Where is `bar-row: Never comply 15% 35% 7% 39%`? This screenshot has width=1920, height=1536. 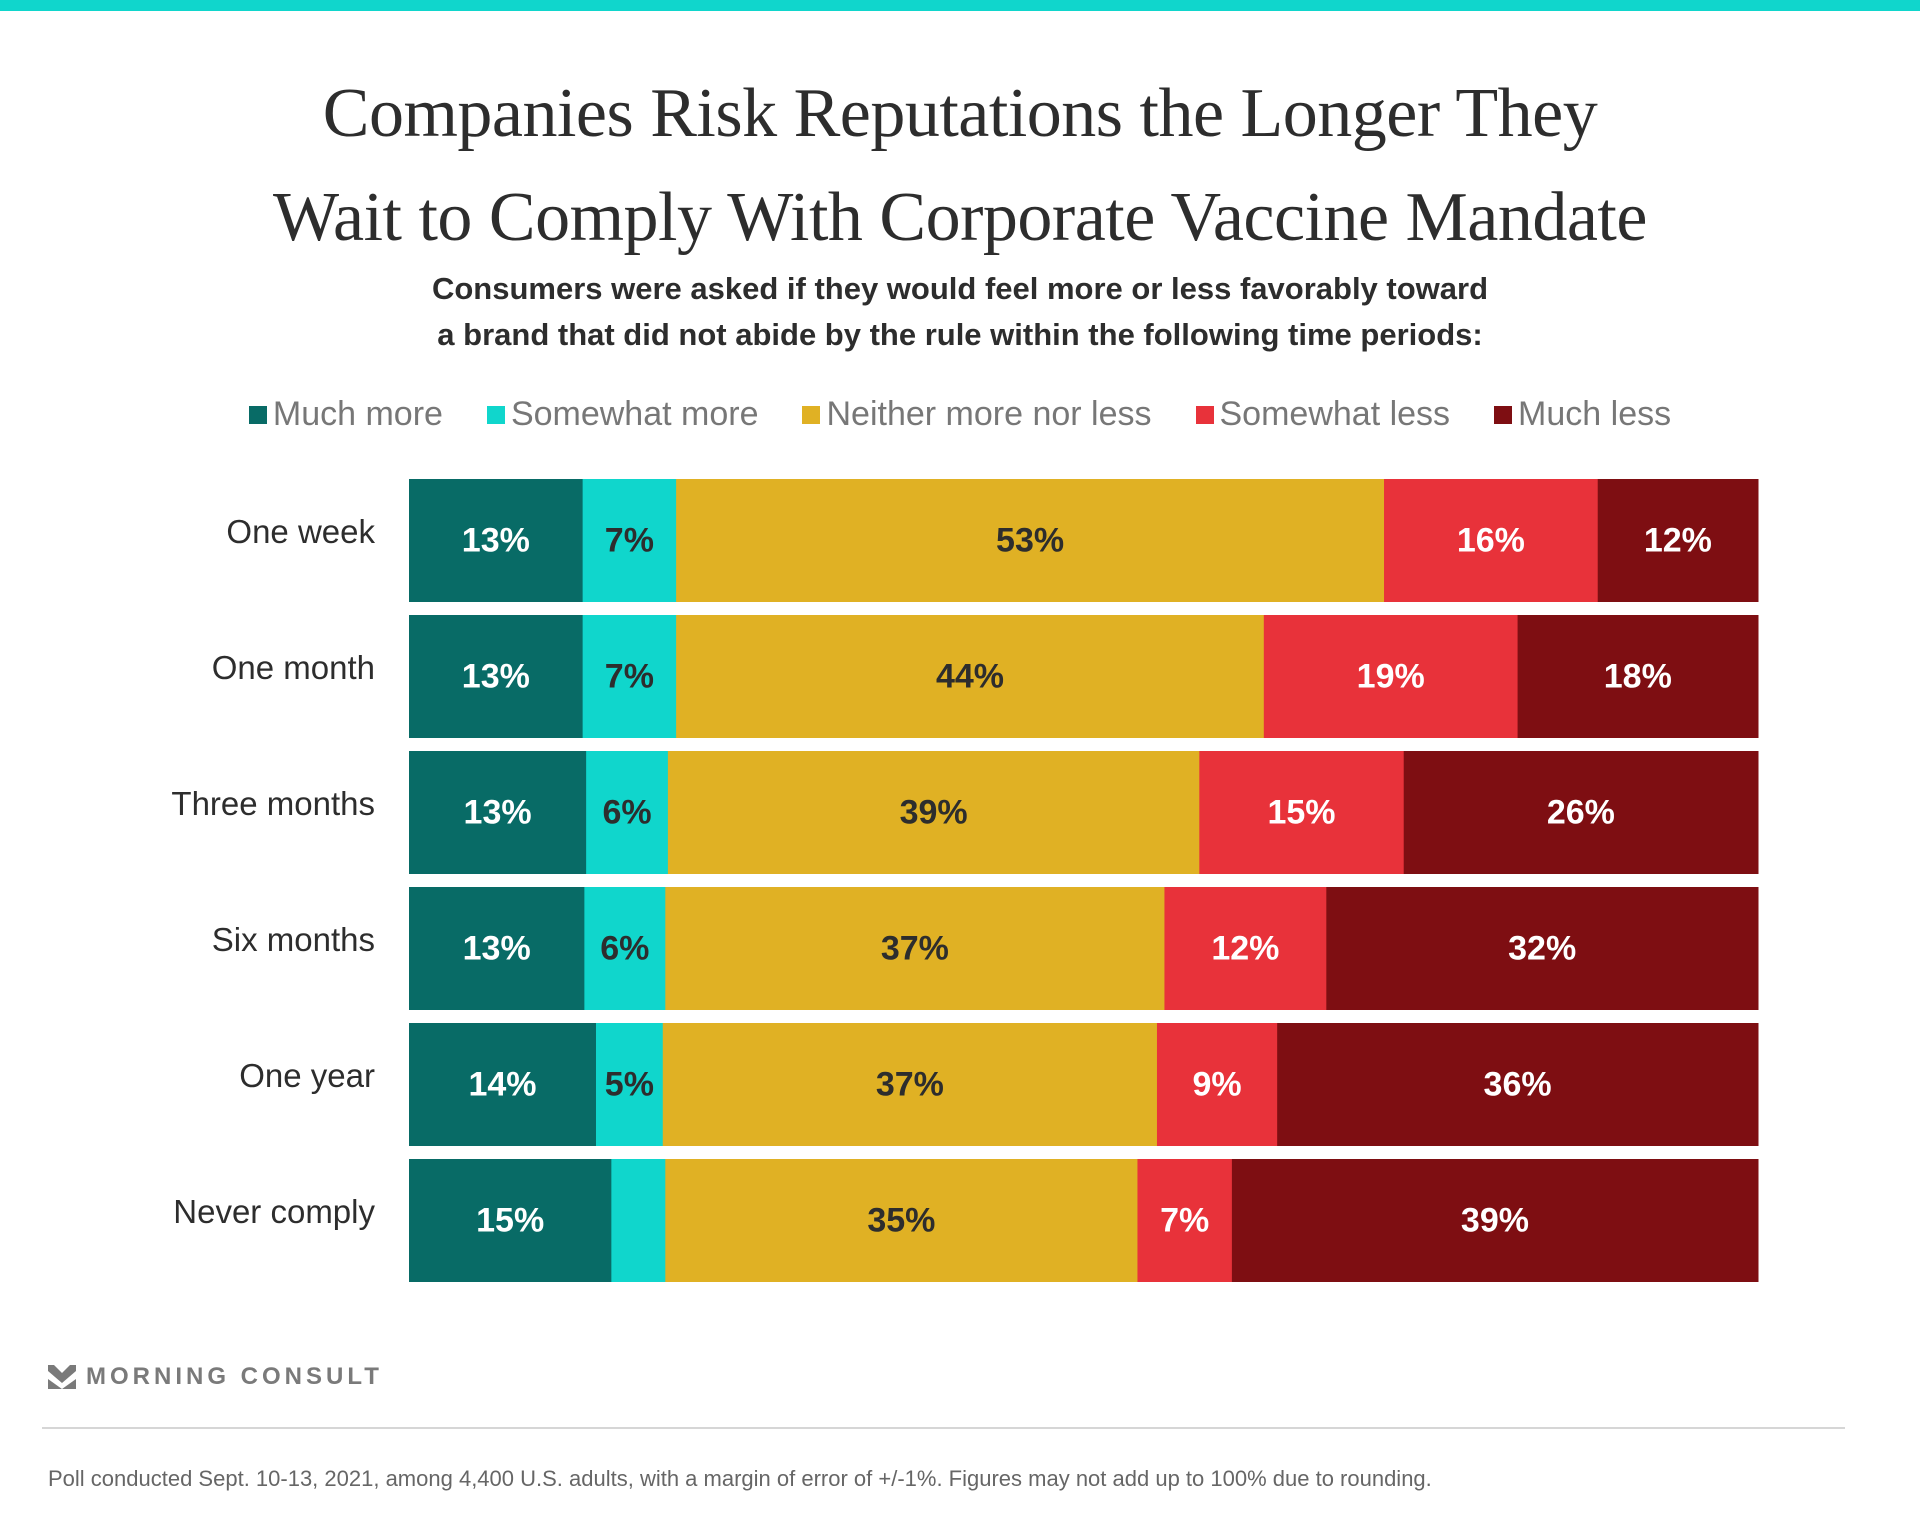 bar-row: Never comply 15% 35% 7% 39% is located at coordinates (966, 1220).